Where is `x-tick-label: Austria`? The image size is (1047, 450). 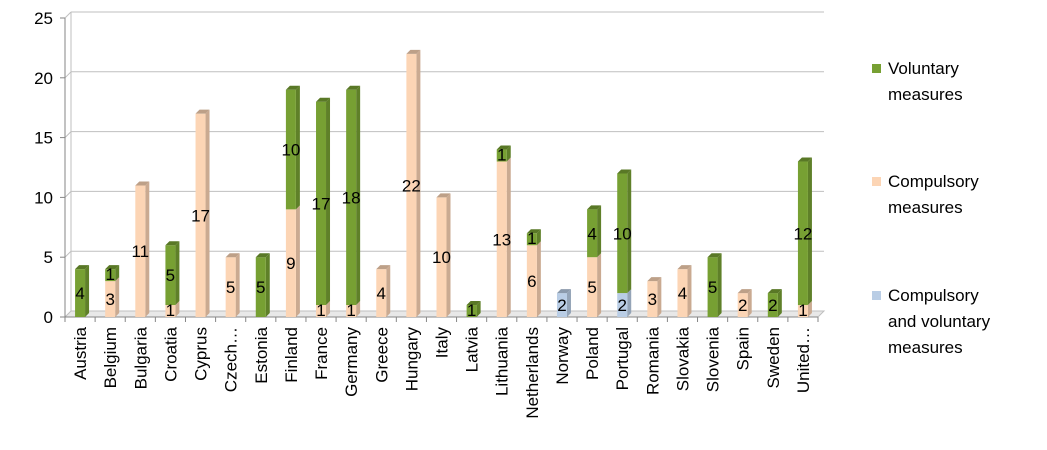 x-tick-label: Austria is located at coordinates (80, 352).